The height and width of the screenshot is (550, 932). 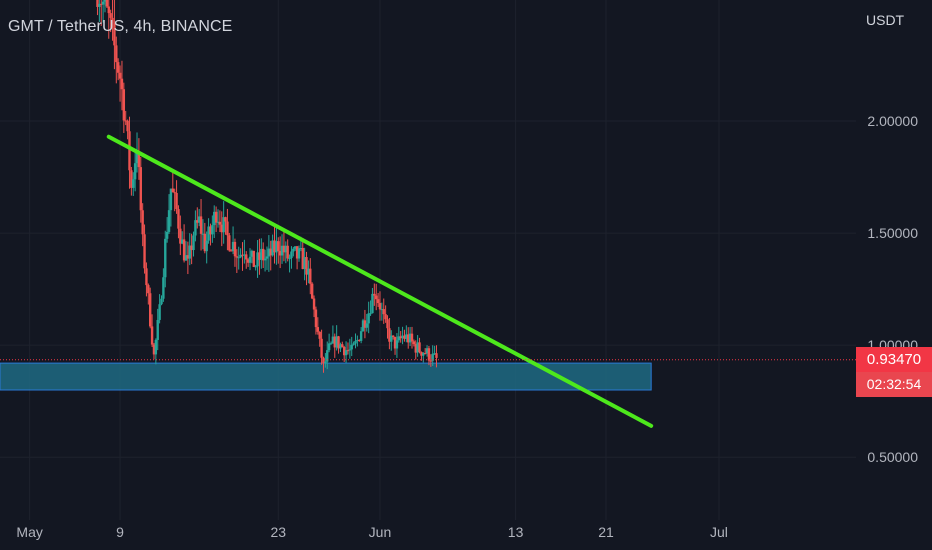 What do you see at coordinates (894, 384) in the screenshot?
I see `countdown-label: 02:32:54` at bounding box center [894, 384].